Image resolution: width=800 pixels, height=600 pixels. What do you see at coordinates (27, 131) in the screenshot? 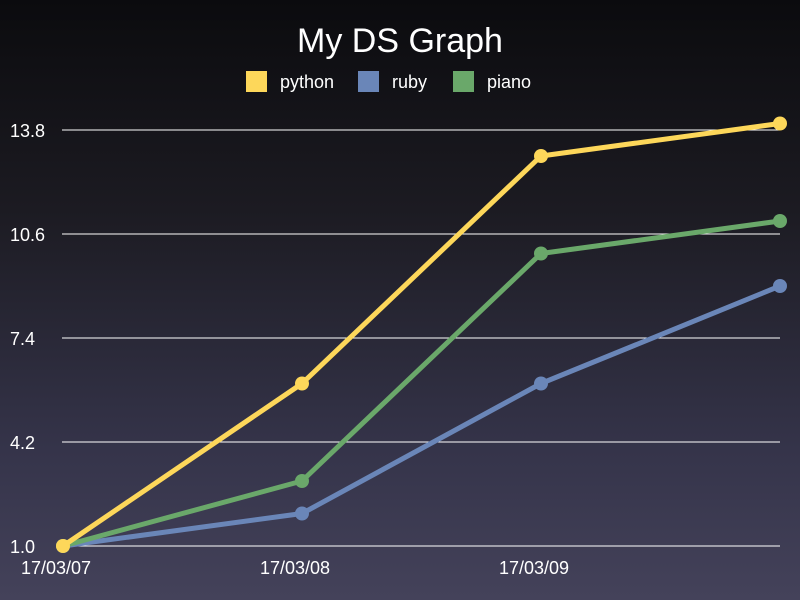
I see `y-tick-label: 13.8` at bounding box center [27, 131].